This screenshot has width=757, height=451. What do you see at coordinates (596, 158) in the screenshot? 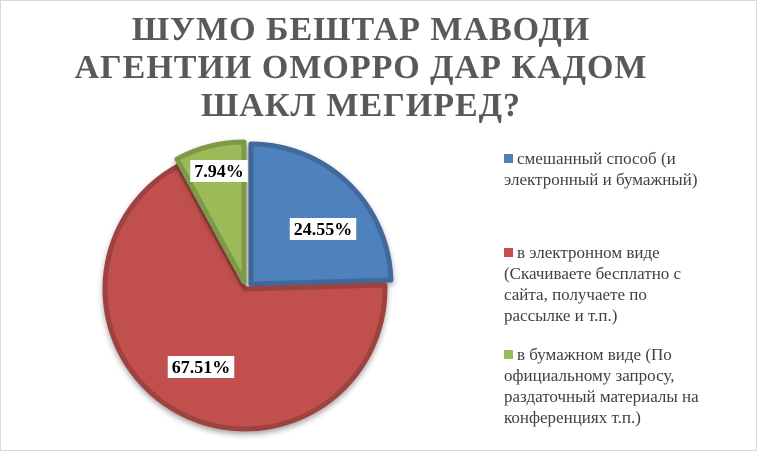
I see `legend-label-mixed: смешанный способ (и` at bounding box center [596, 158].